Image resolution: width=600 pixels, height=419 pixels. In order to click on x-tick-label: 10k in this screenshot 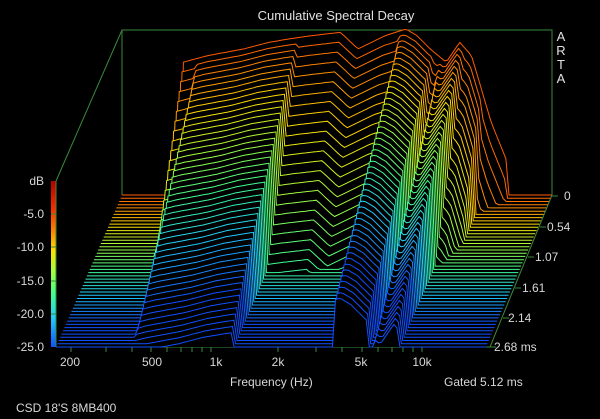, I will do `click(422, 362)`.